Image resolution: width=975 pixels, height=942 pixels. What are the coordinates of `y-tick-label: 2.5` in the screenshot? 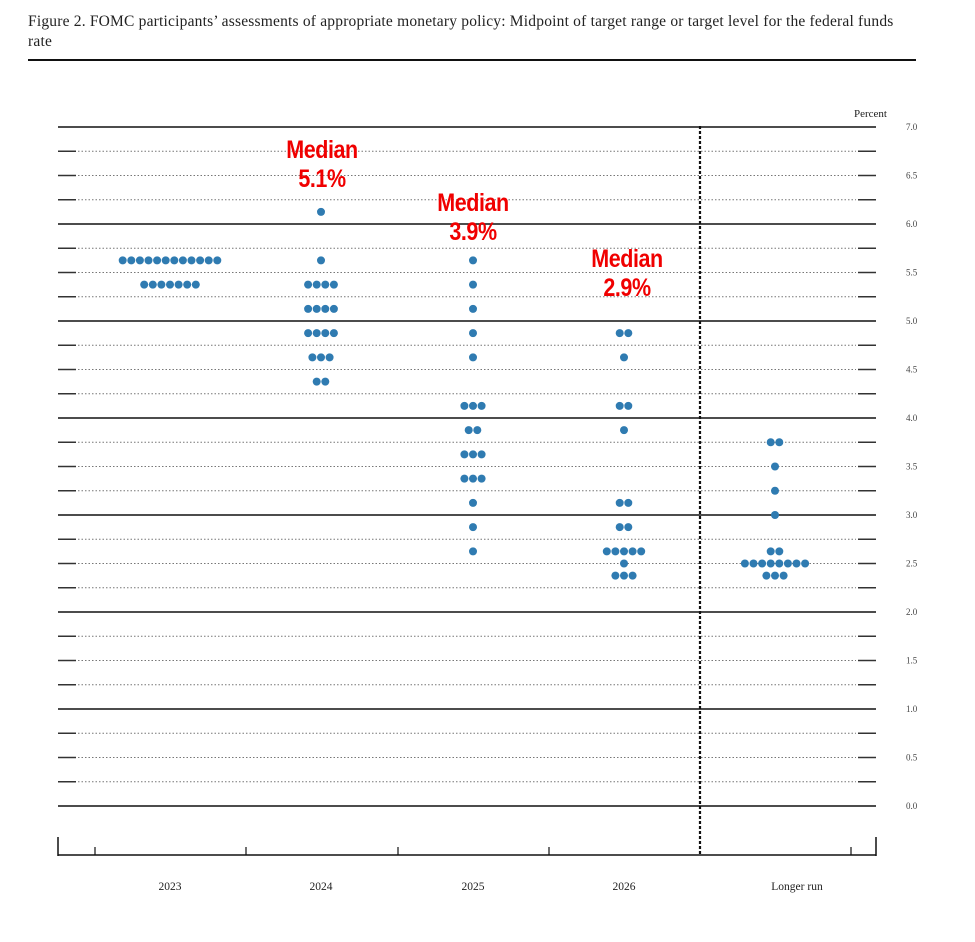 It's located at (912, 564).